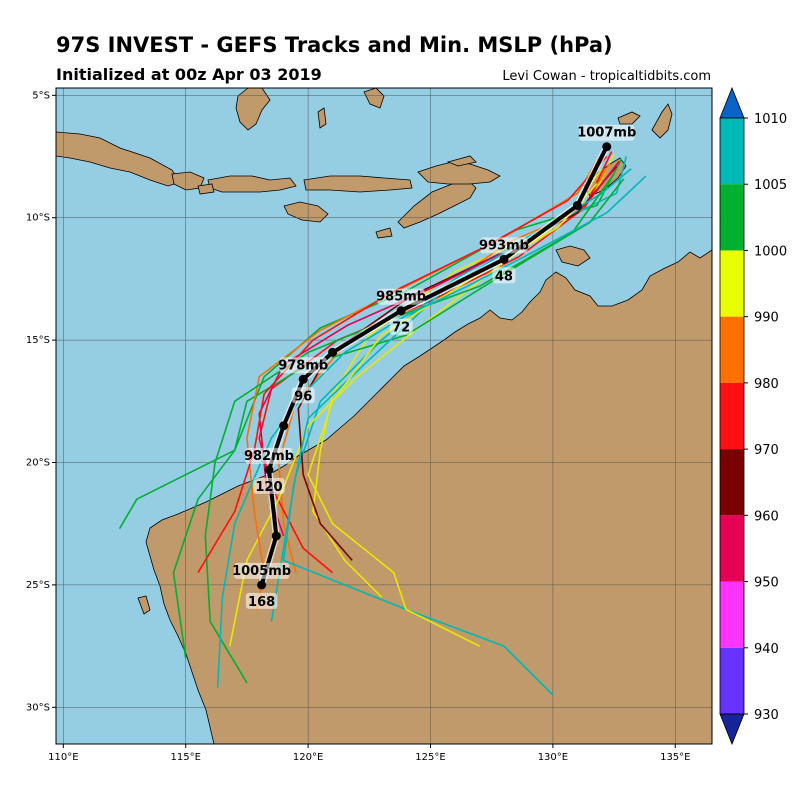 Image resolution: width=800 pixels, height=800 pixels. What do you see at coordinates (38, 218) in the screenshot?
I see `lat-tick-label: 10°S` at bounding box center [38, 218].